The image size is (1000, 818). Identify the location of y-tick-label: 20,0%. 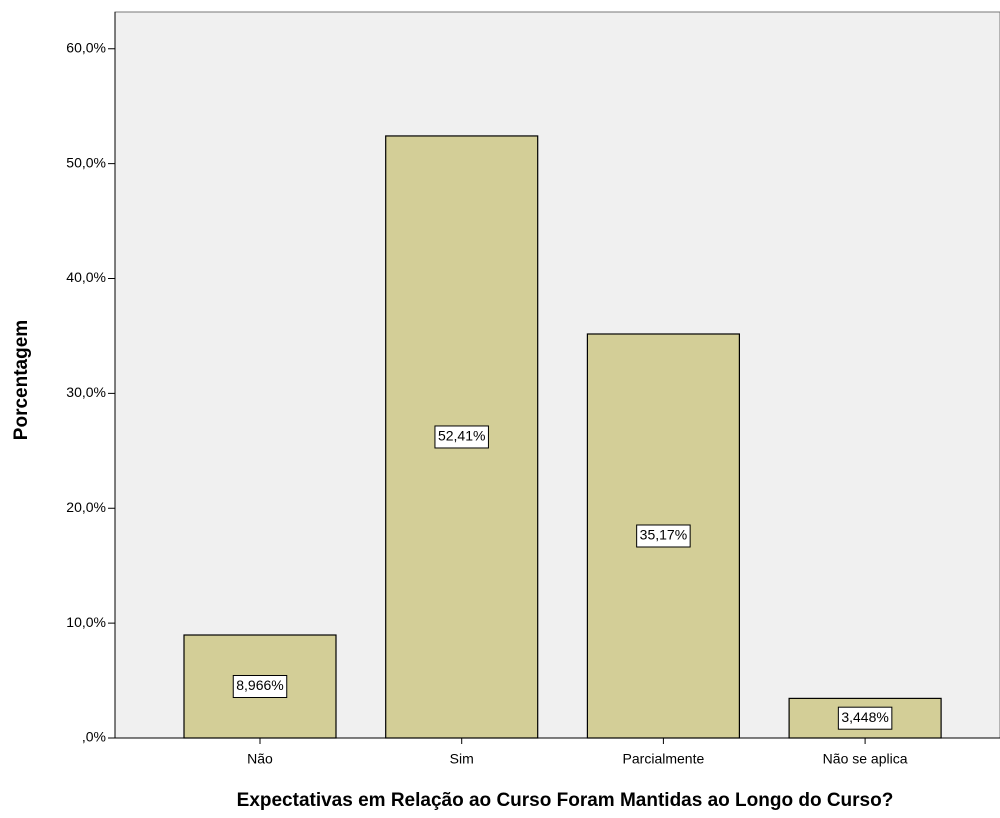
(86, 507).